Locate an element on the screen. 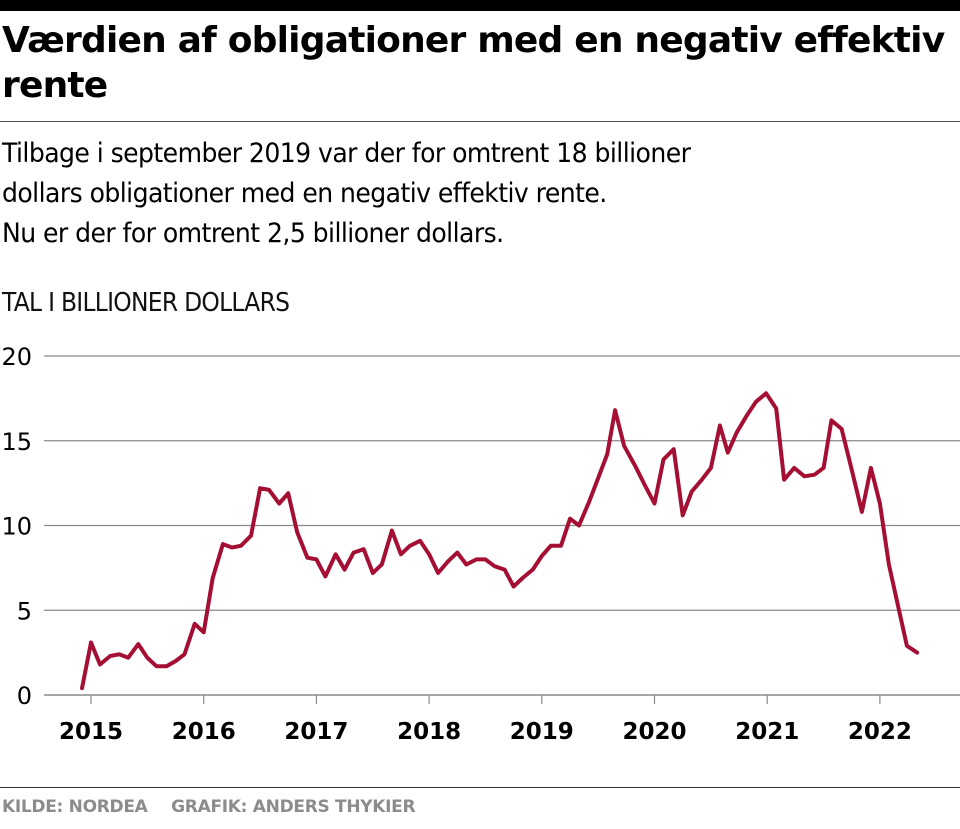 Image resolution: width=960 pixels, height=829 pixels. source-credit: KILDE: NORDEA is located at coordinates (75, 807).